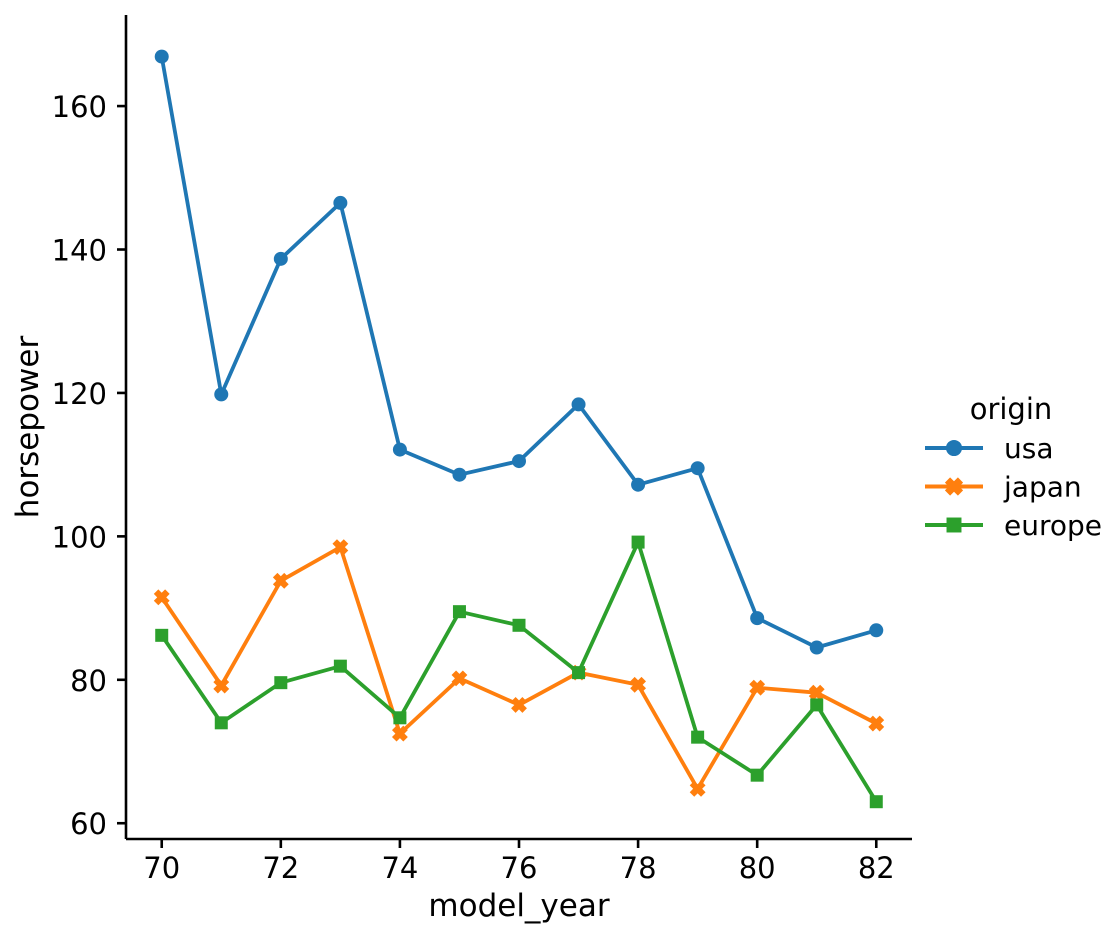 Image resolution: width=1119 pixels, height=940 pixels. I want to click on legend-item-europe: europe, so click(1013, 525).